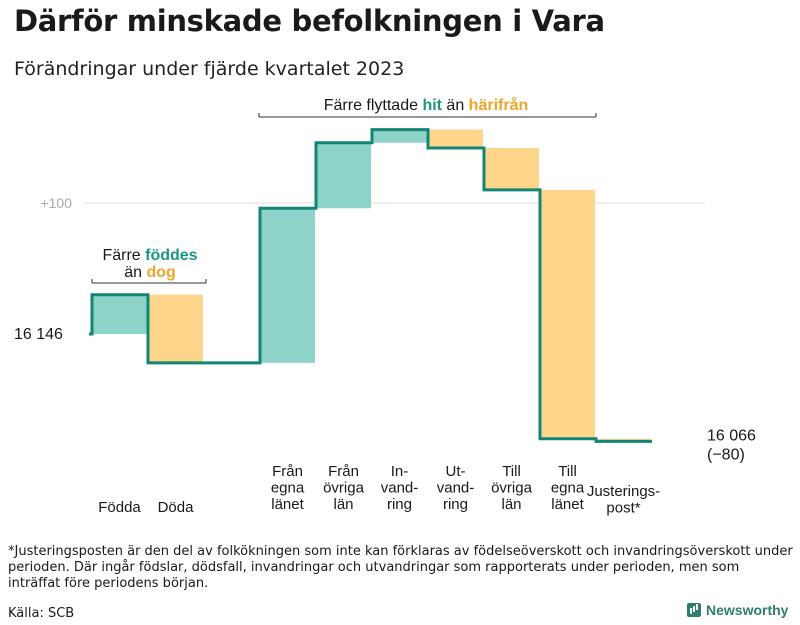  What do you see at coordinates (731, 435) in the screenshot?
I see `end-value-label: 16 066` at bounding box center [731, 435].